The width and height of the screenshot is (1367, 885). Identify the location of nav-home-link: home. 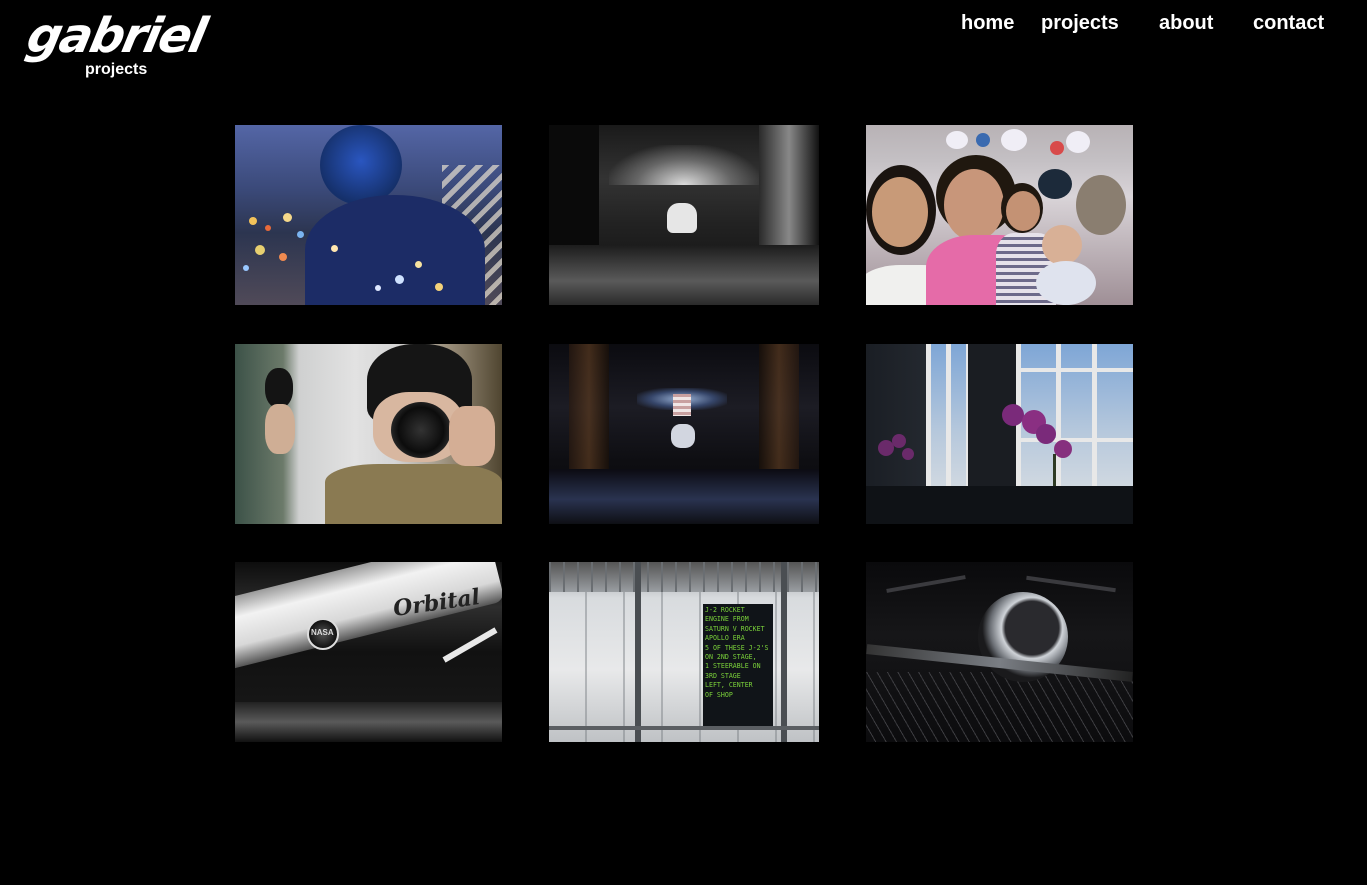
(988, 23).